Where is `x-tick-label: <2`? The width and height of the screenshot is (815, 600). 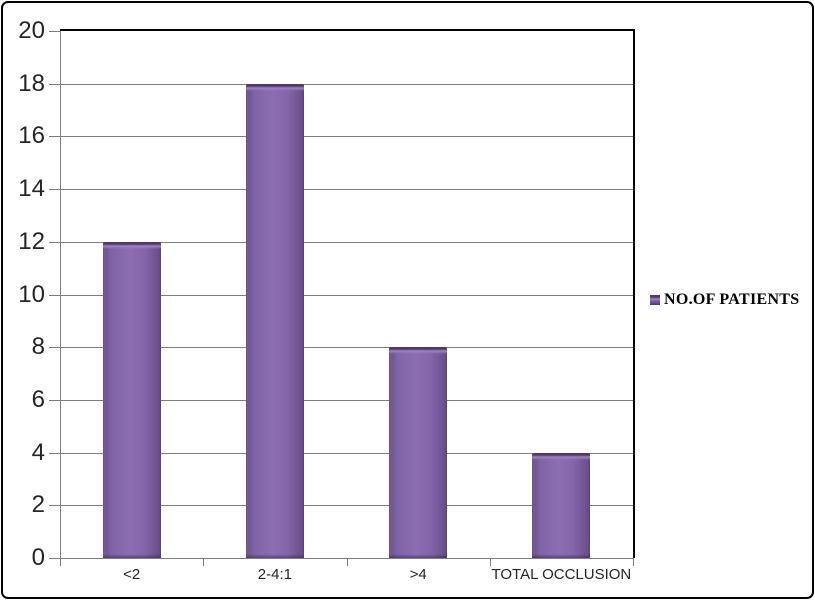 x-tick-label: <2 is located at coordinates (132, 574).